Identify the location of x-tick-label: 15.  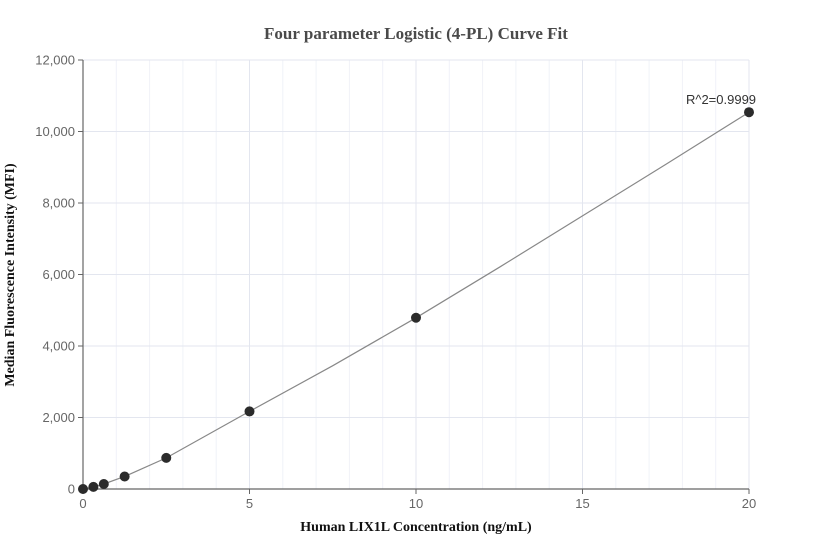
(582, 503).